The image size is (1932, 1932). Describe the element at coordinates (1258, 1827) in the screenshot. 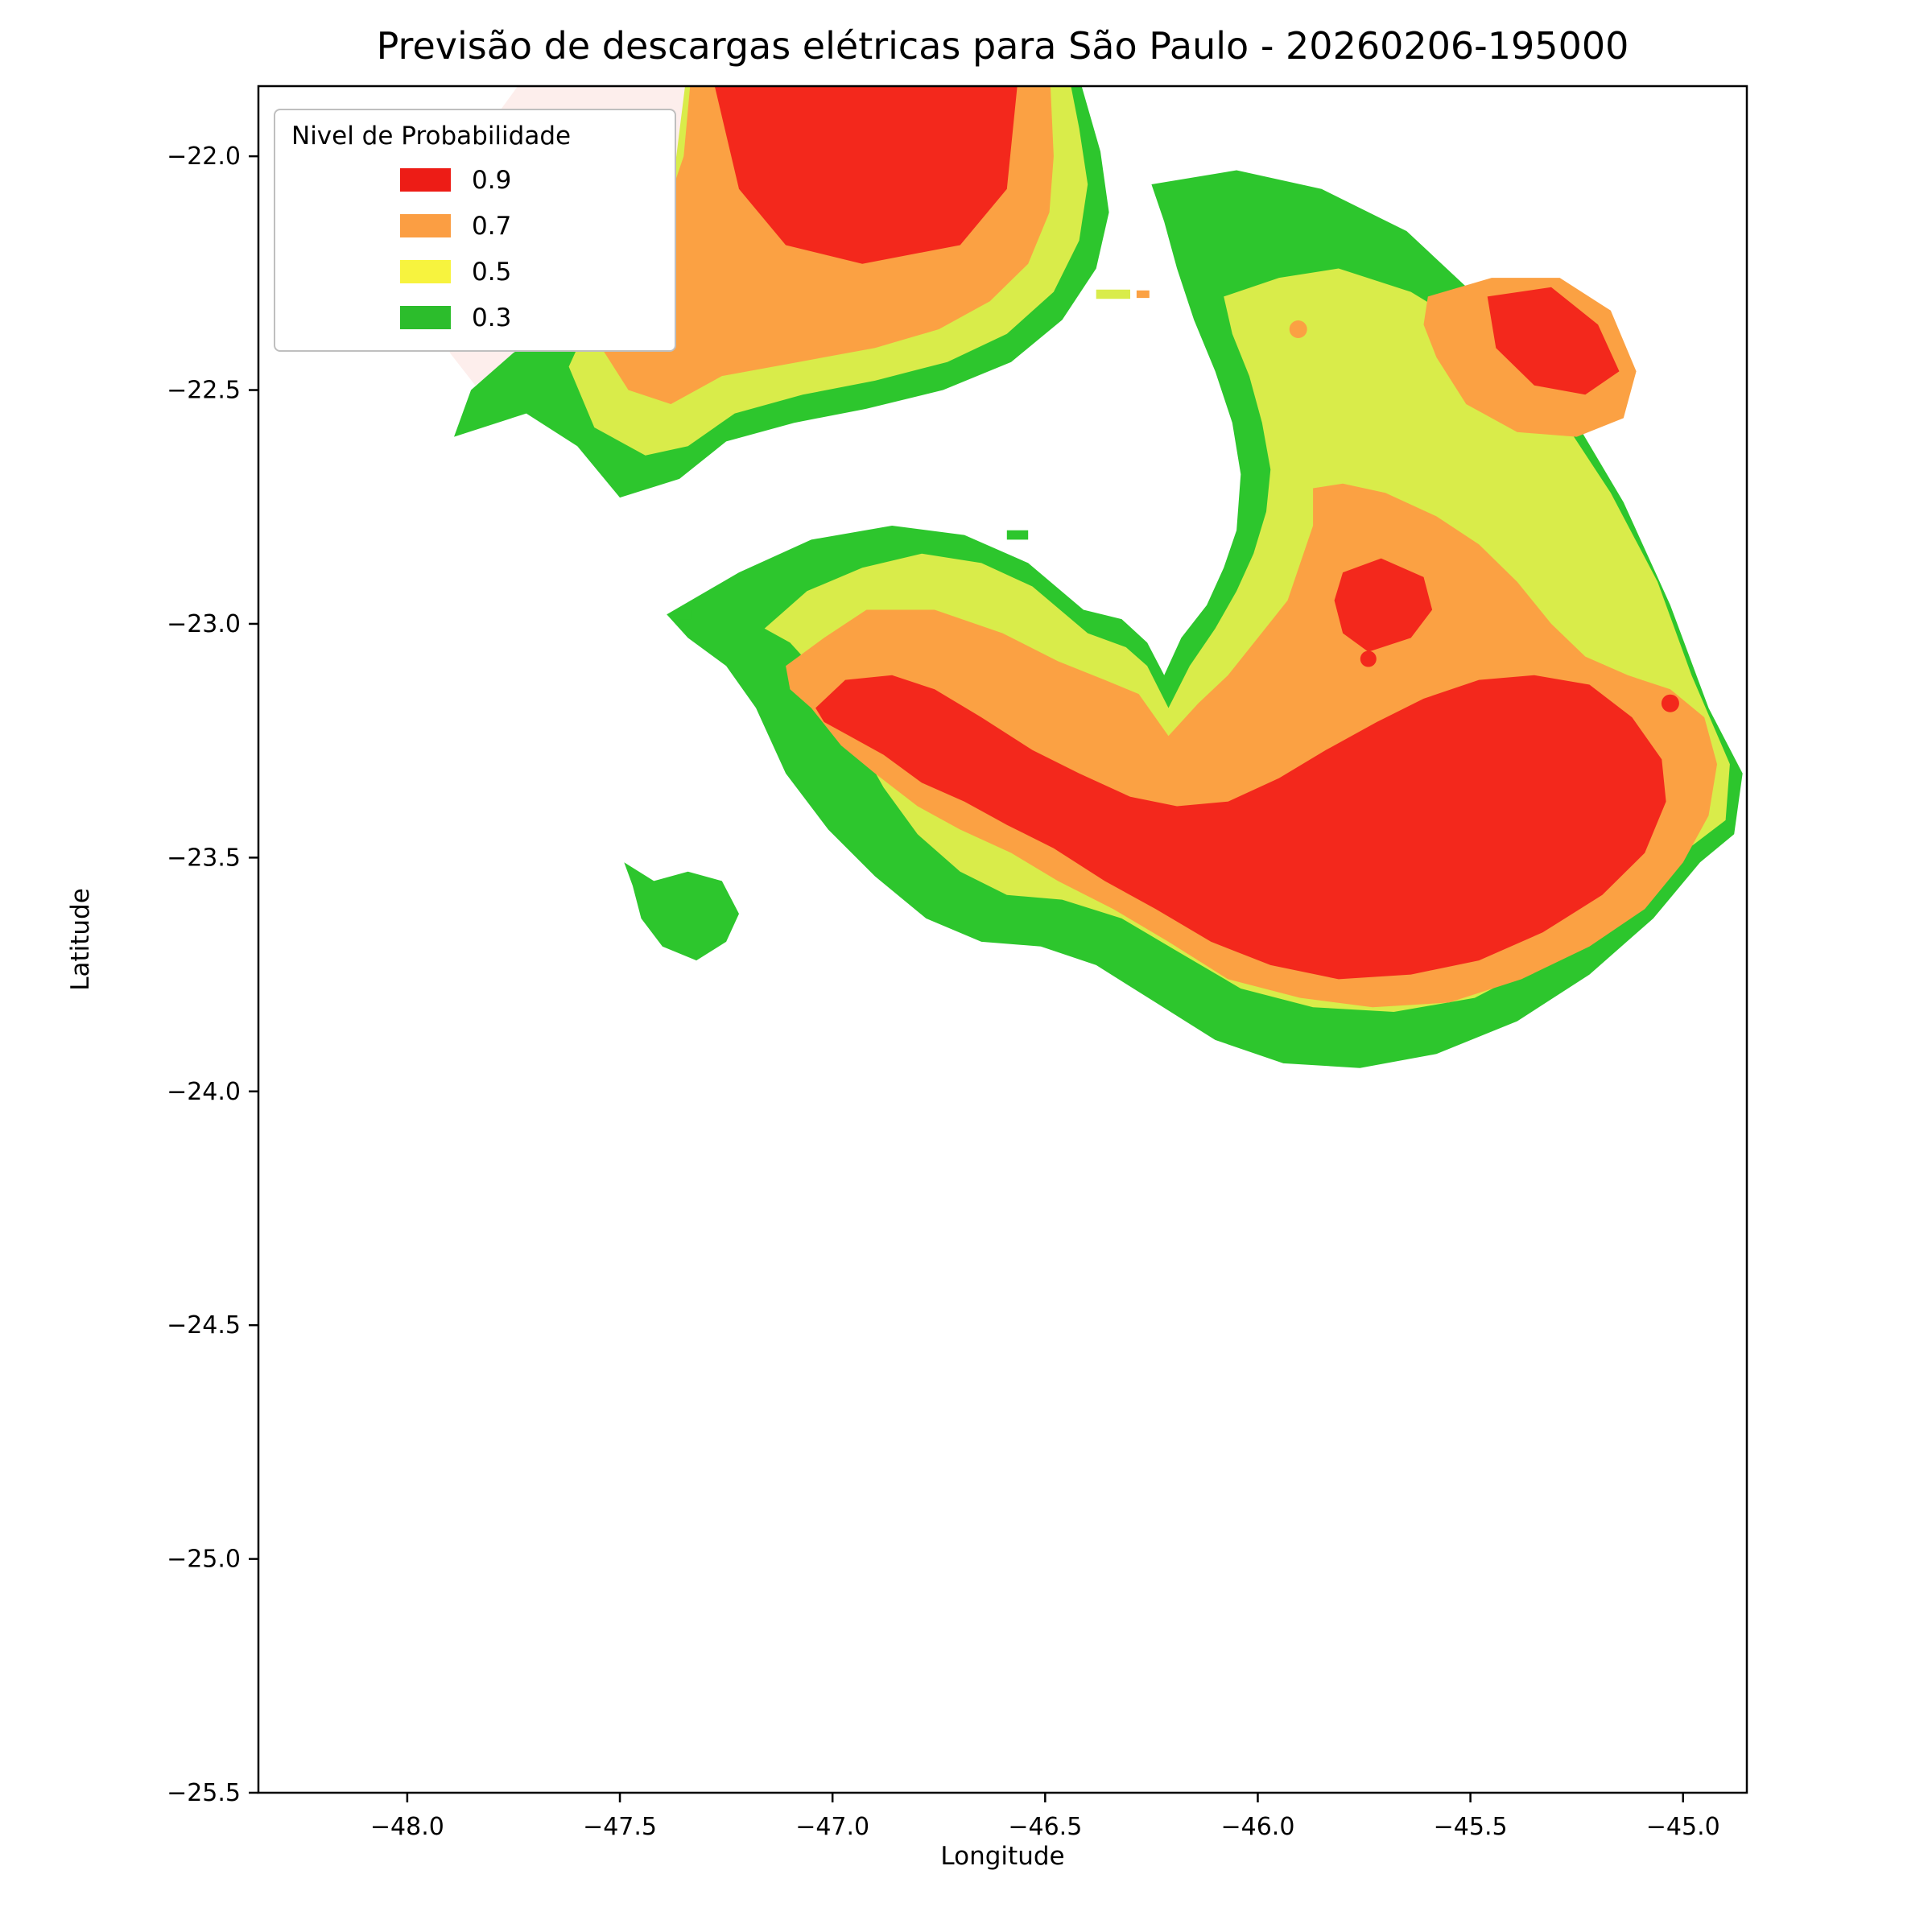

I see `x-tick-label: −46.0` at that location.